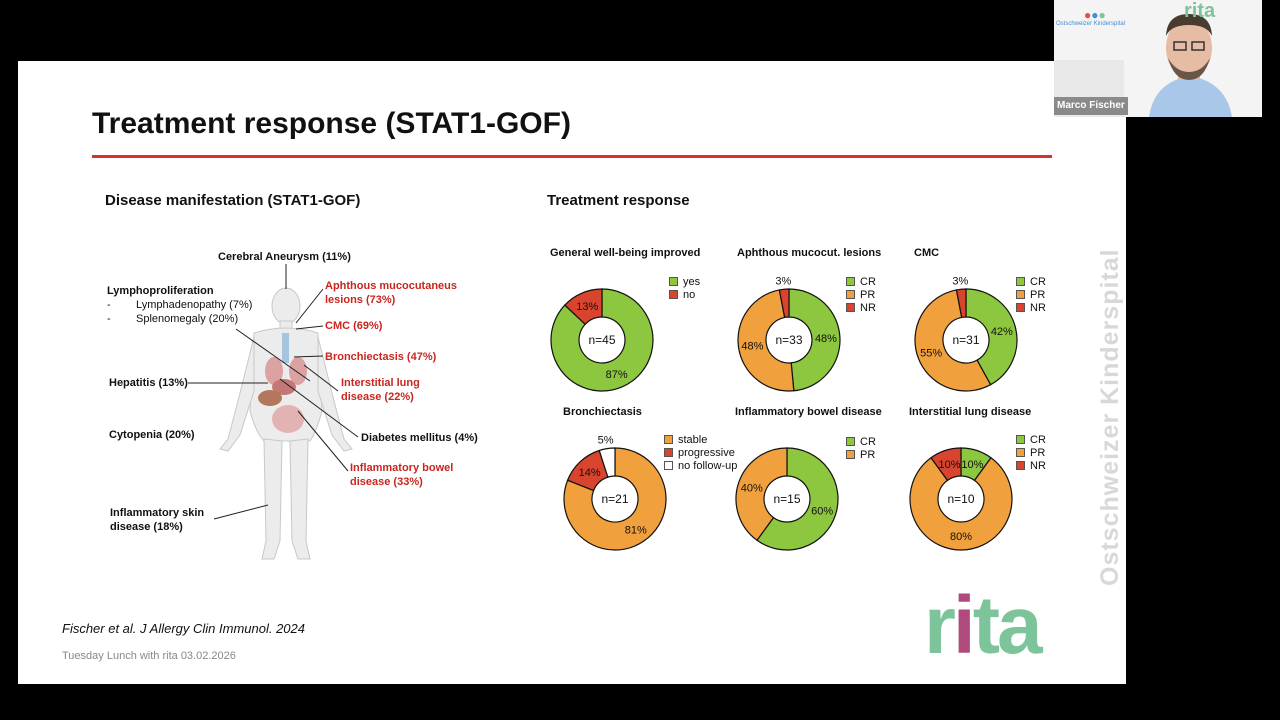 The width and height of the screenshot is (1280, 720). What do you see at coordinates (689, 294) in the screenshot?
I see `legend-label: no` at bounding box center [689, 294].